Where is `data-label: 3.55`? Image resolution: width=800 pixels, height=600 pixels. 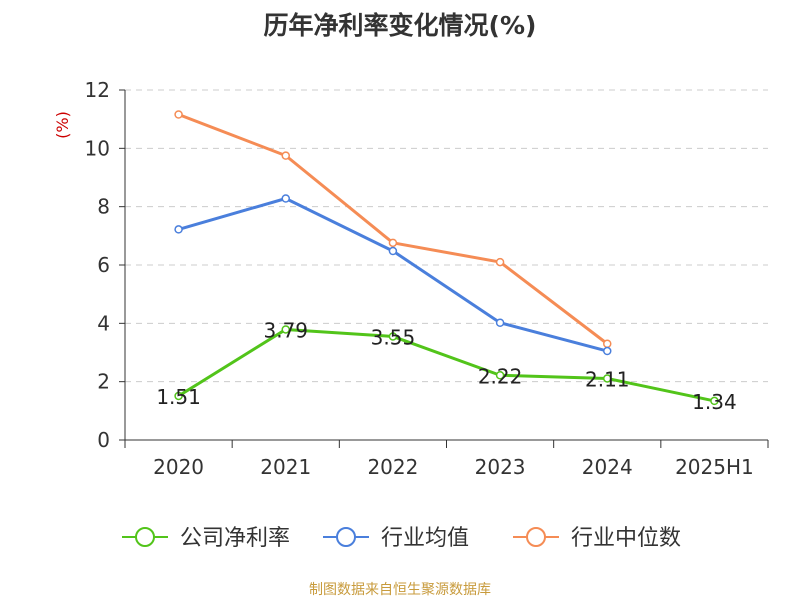
data-label: 3.55 is located at coordinates (393, 337).